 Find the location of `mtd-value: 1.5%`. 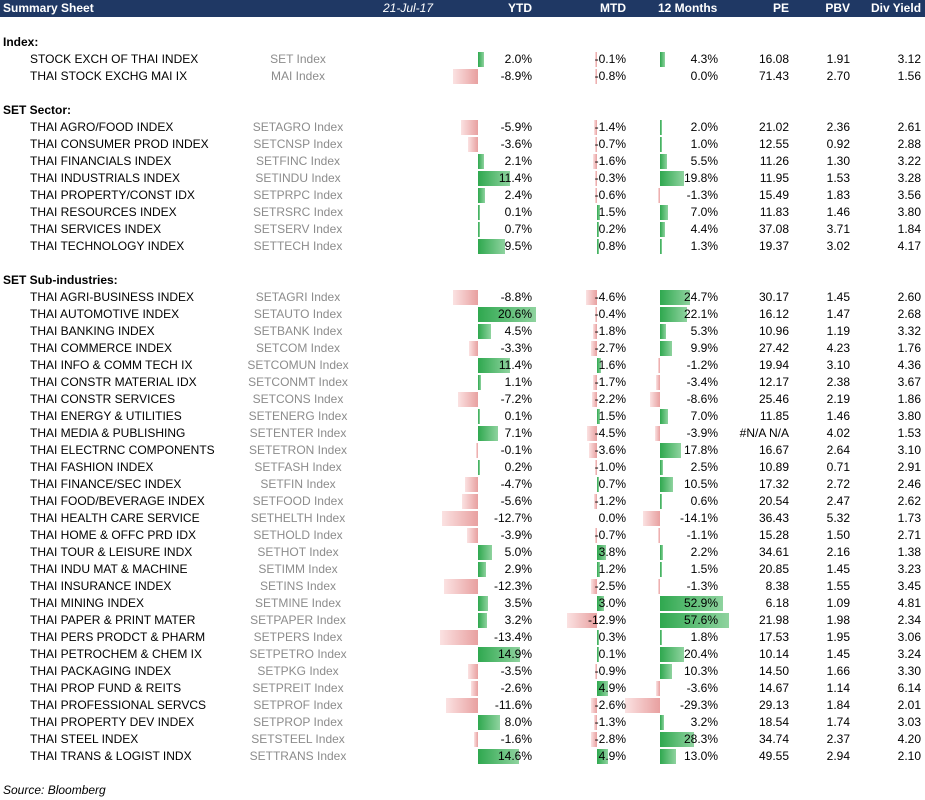

mtd-value: 1.5% is located at coordinates (612, 212).